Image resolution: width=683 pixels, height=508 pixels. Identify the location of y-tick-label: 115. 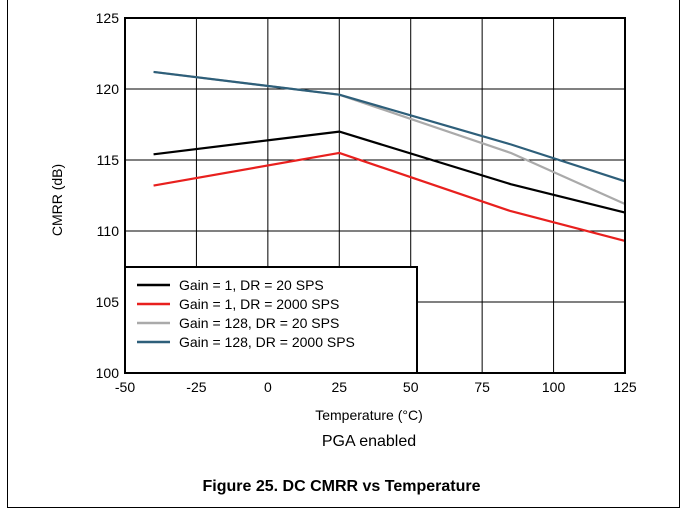
(108, 160).